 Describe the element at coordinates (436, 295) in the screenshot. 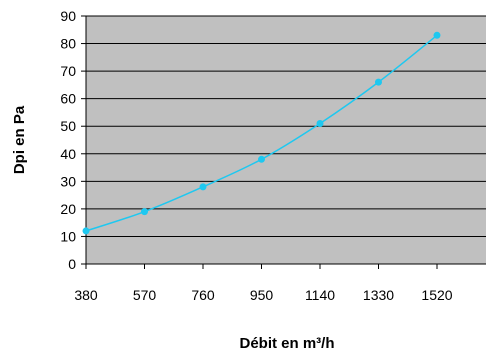

I see `x-tick-label: 1520` at that location.